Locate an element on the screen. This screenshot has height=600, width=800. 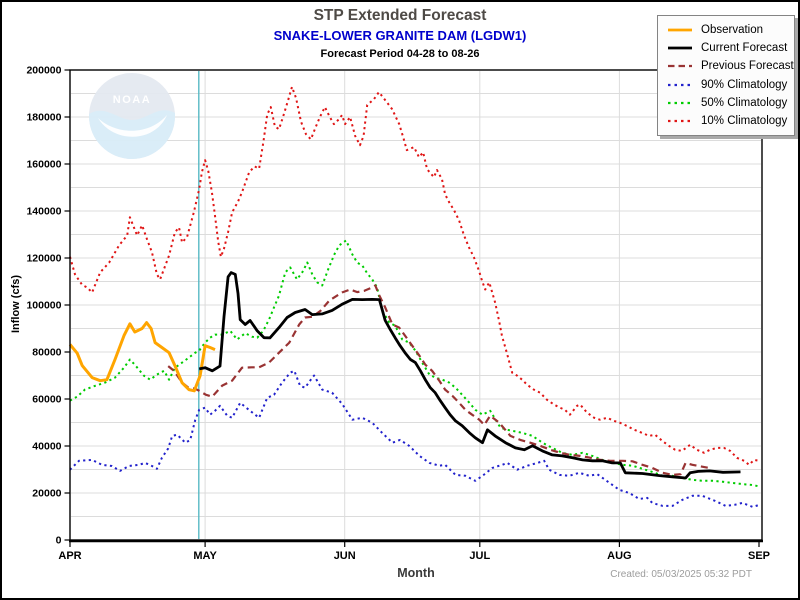
legend-item-previous-forecast: Previous Forecast is located at coordinates (730, 66).